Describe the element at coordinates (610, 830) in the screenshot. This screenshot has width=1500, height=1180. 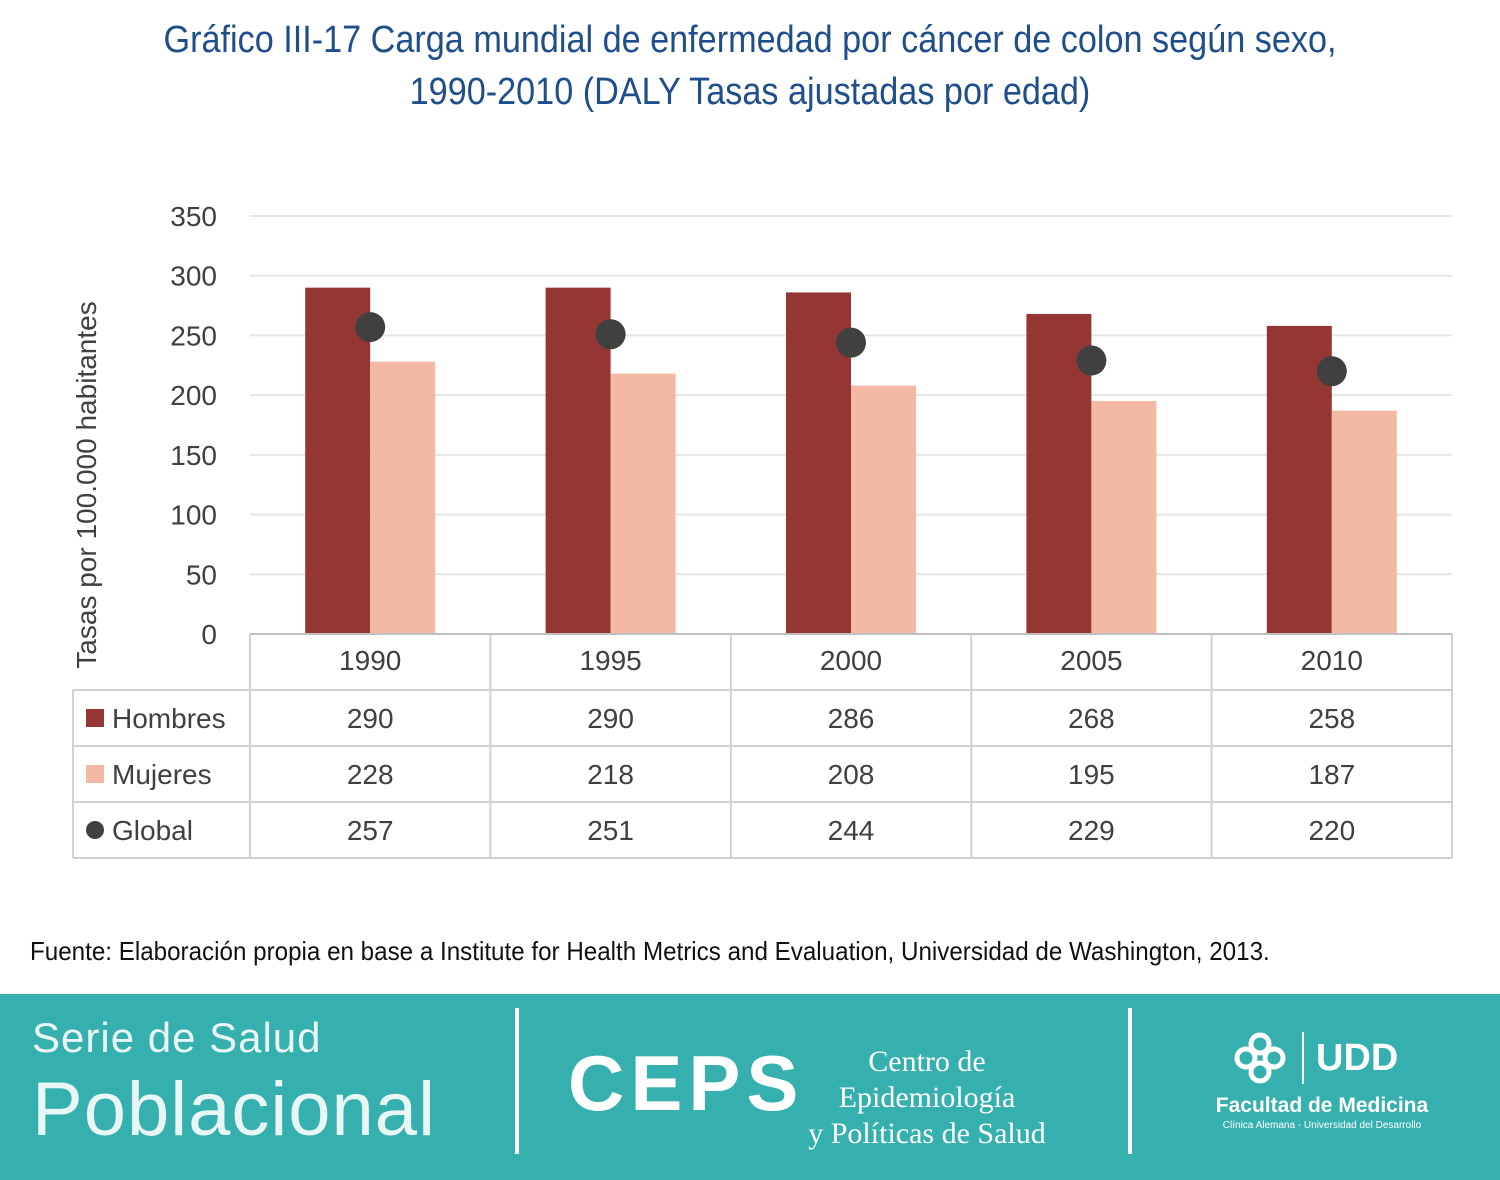
I see `data-label: 251` at that location.